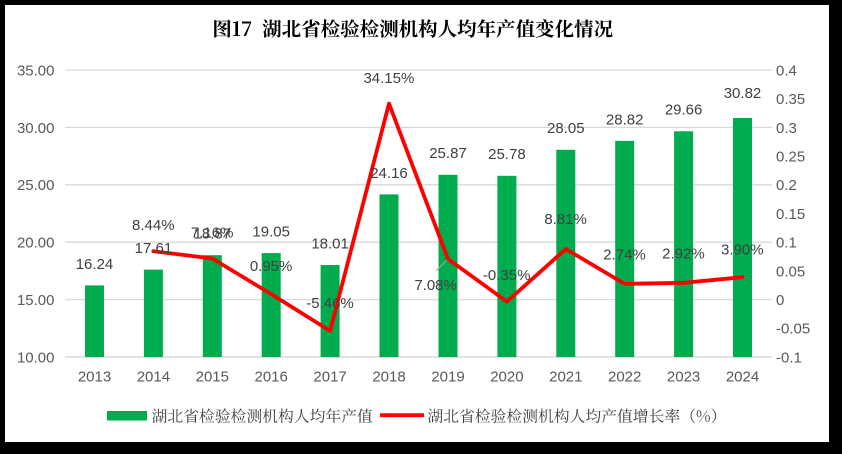 Image resolution: width=842 pixels, height=454 pixels. What do you see at coordinates (447, 377) in the screenshot?
I see `svg-text: 2019` at bounding box center [447, 377].